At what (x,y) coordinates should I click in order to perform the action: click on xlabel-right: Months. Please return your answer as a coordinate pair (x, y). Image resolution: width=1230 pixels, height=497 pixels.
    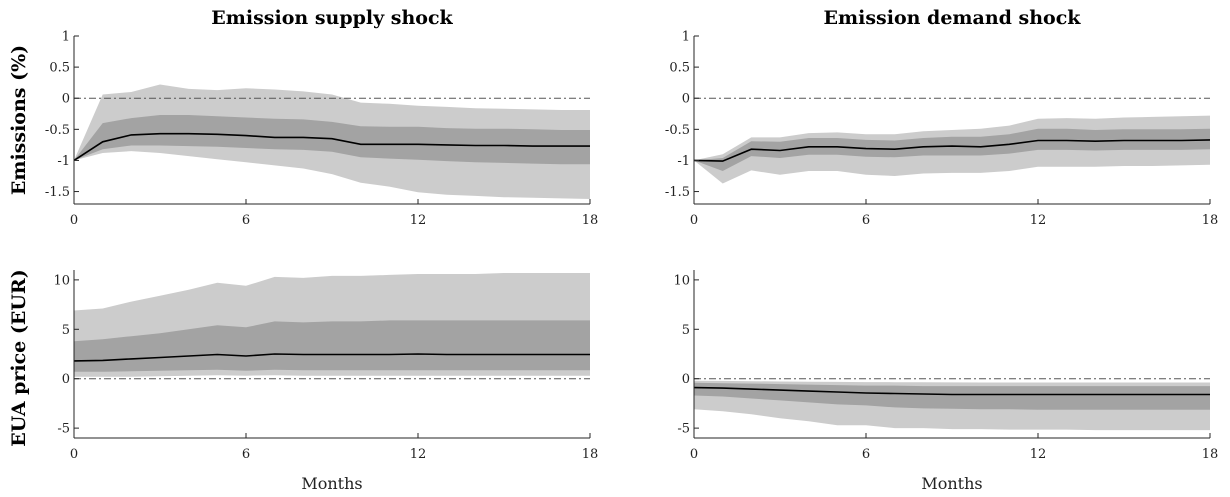
    Looking at the image, I should click on (951, 483).